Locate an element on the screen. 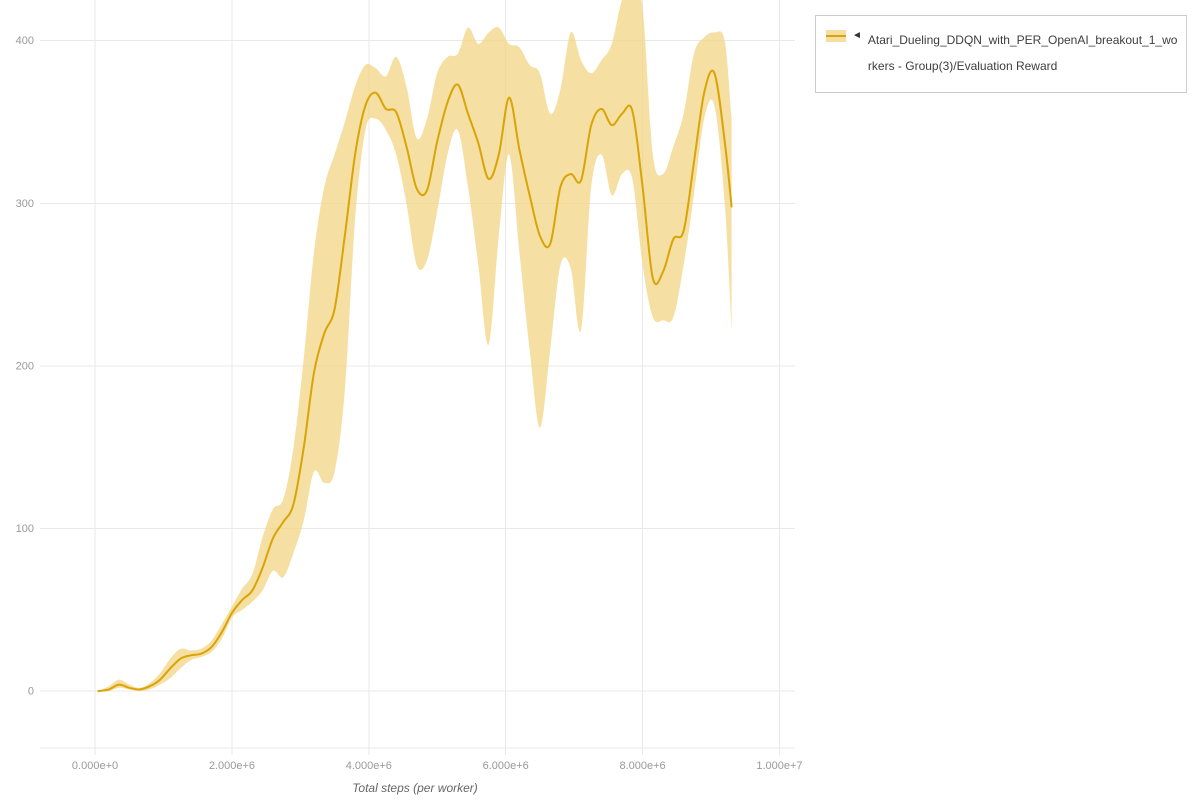 Image resolution: width=1200 pixels, height=800 pixels. svg-text: 4.000e+6 is located at coordinates (369, 766).